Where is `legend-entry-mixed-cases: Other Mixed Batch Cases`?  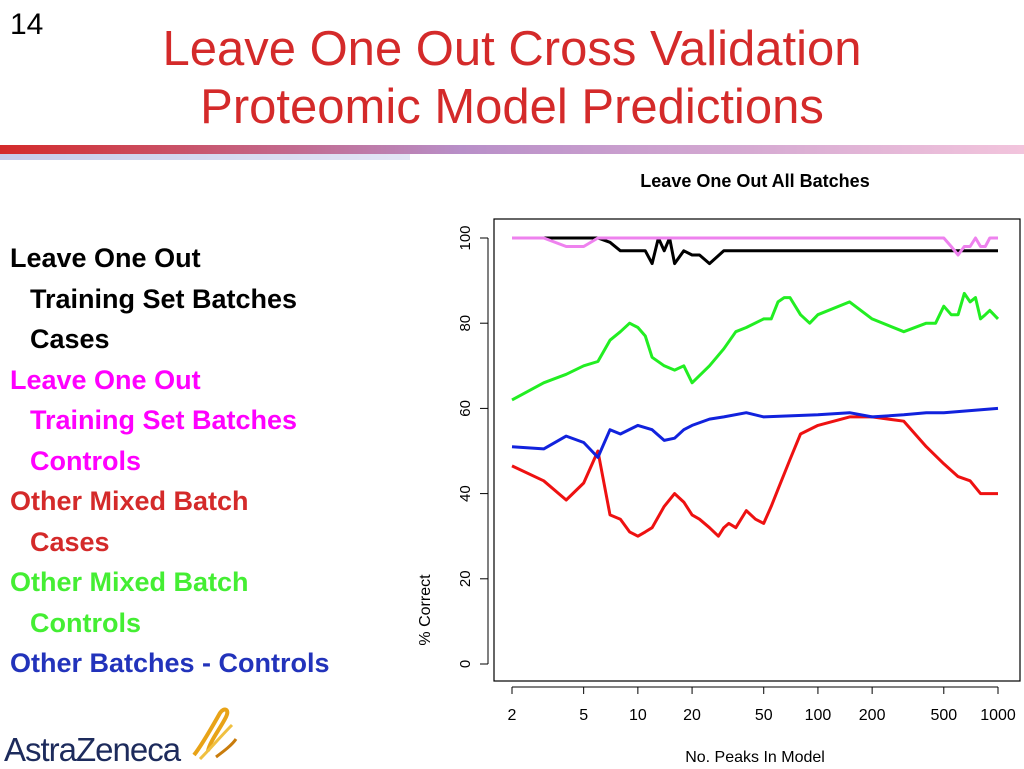
legend-entry-mixed-cases: Other Mixed Batch Cases is located at coordinates (215, 521).